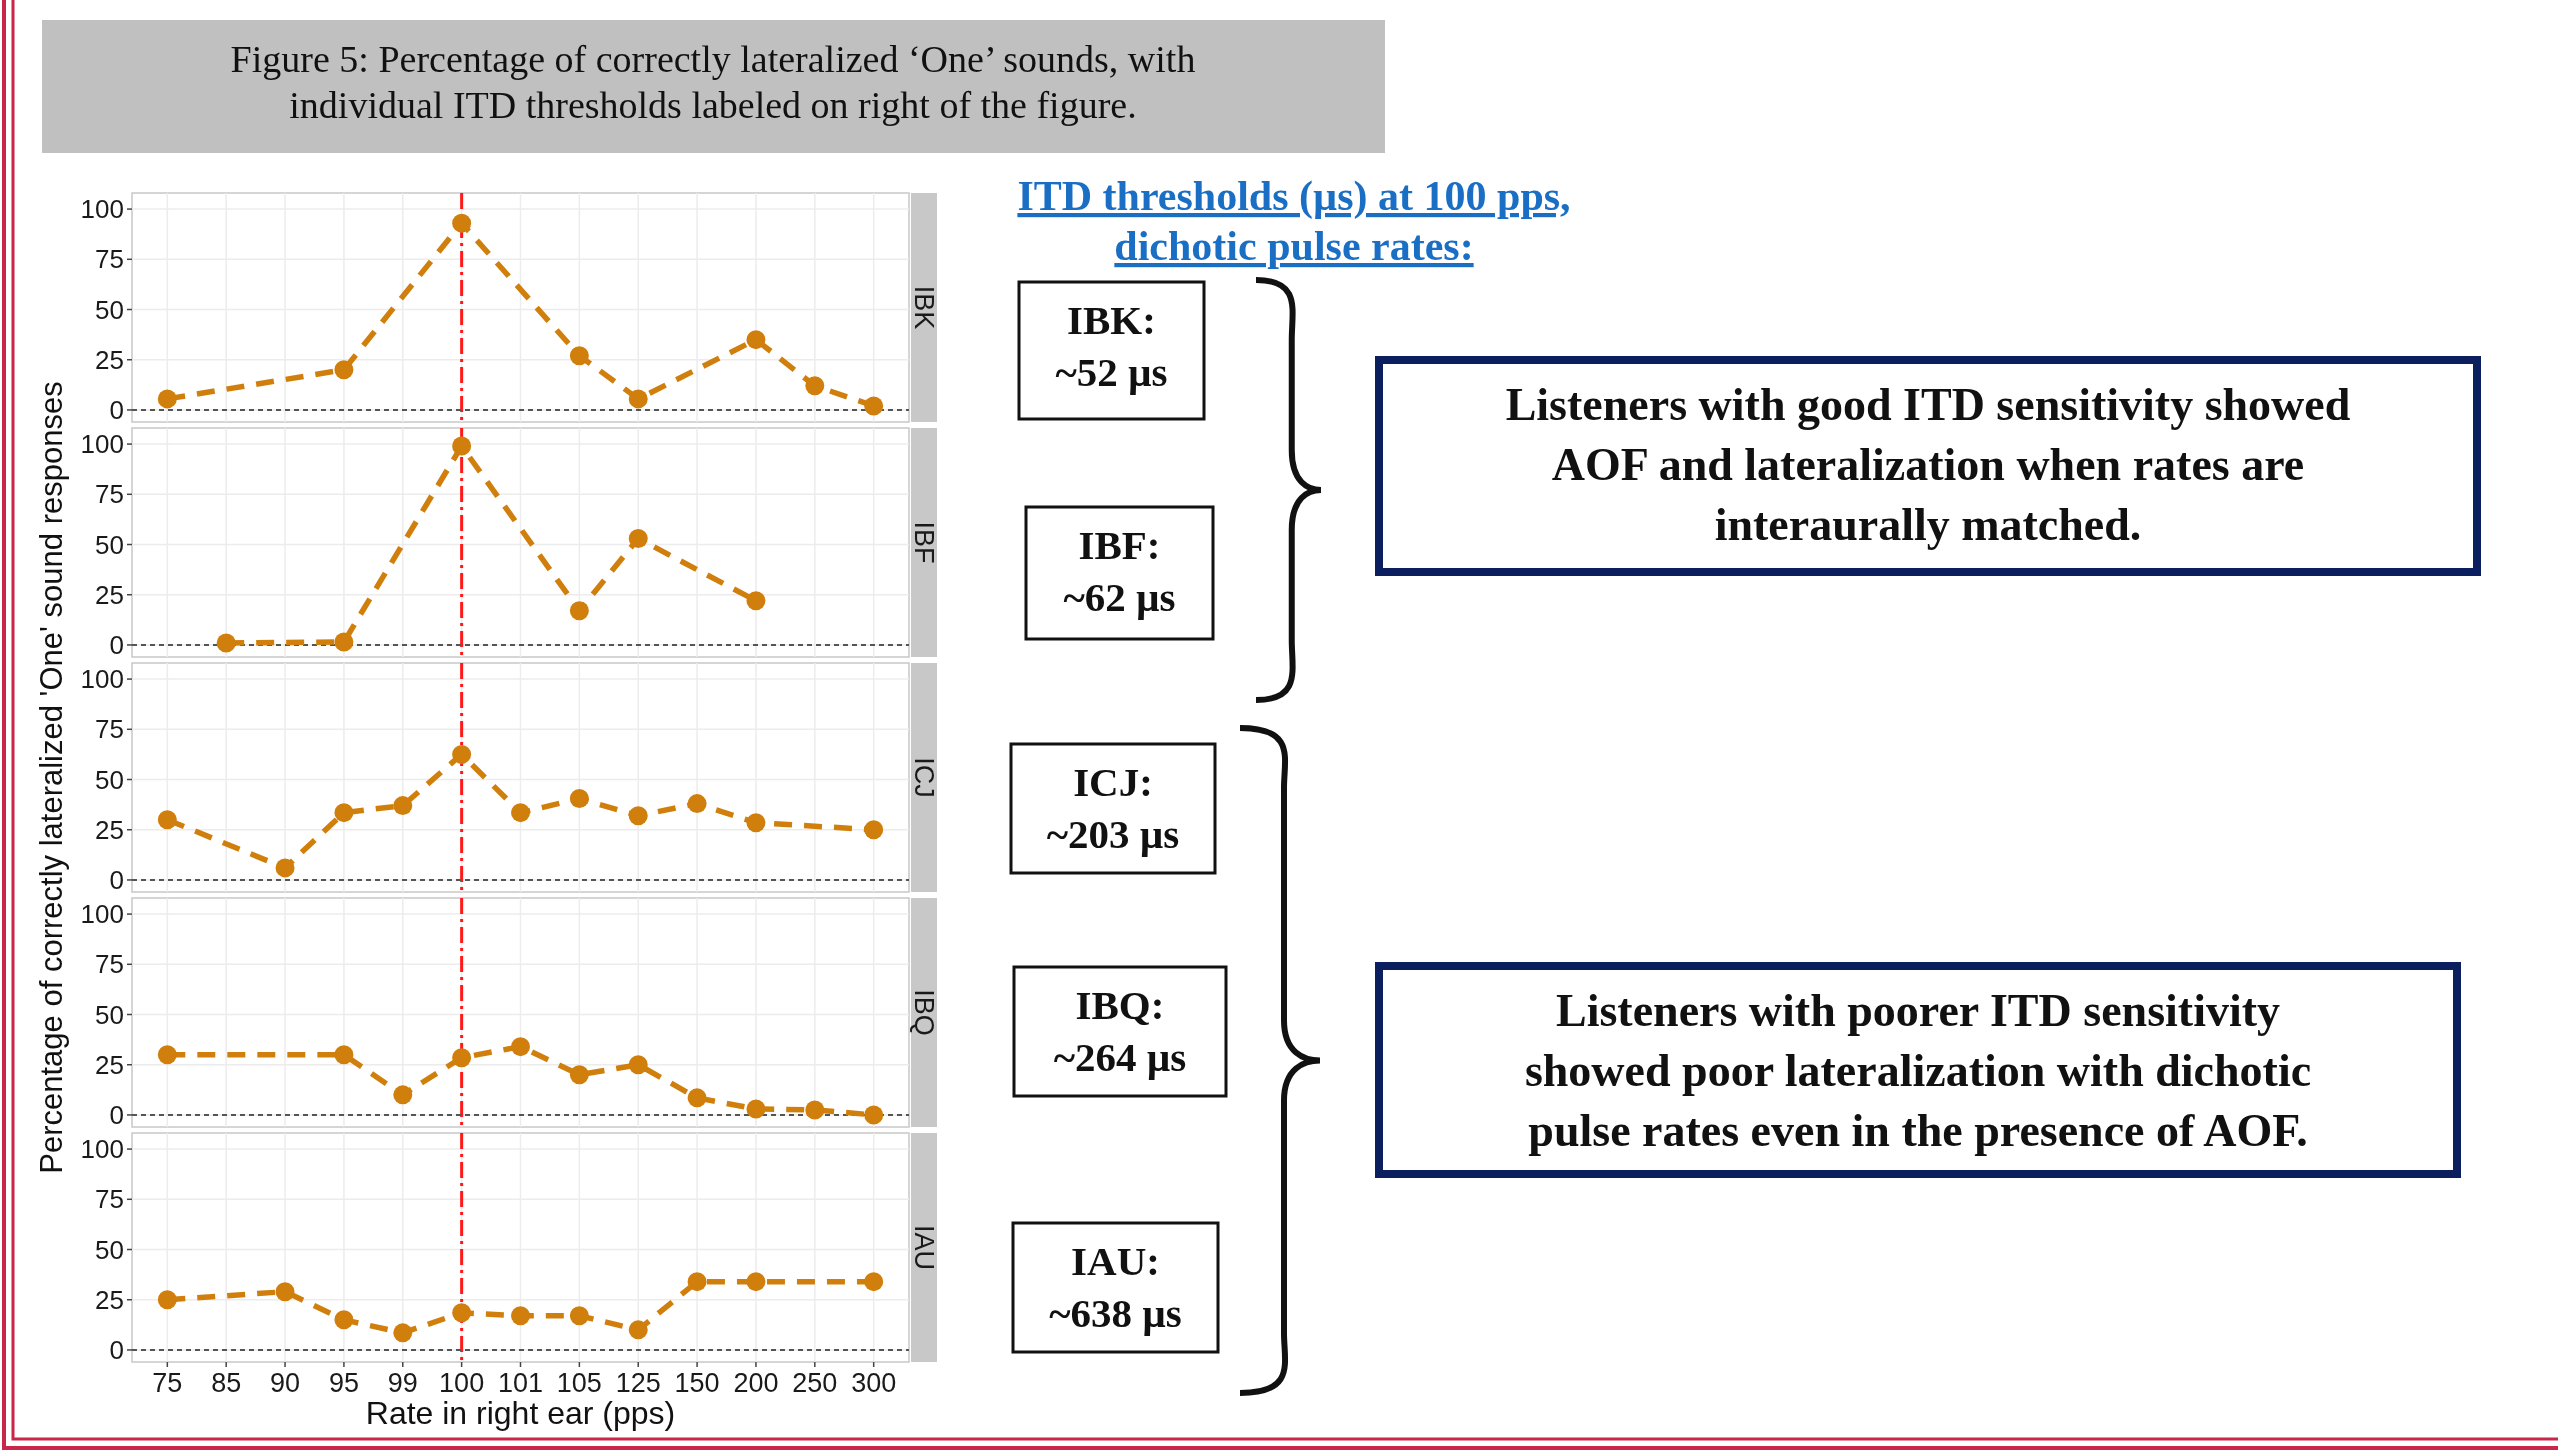 The image size is (2558, 1452). Describe the element at coordinates (1294, 221) in the screenshot. I see `text: ITD thresholds (µs) at 100 pps, dichotic pulse rates:` at that location.